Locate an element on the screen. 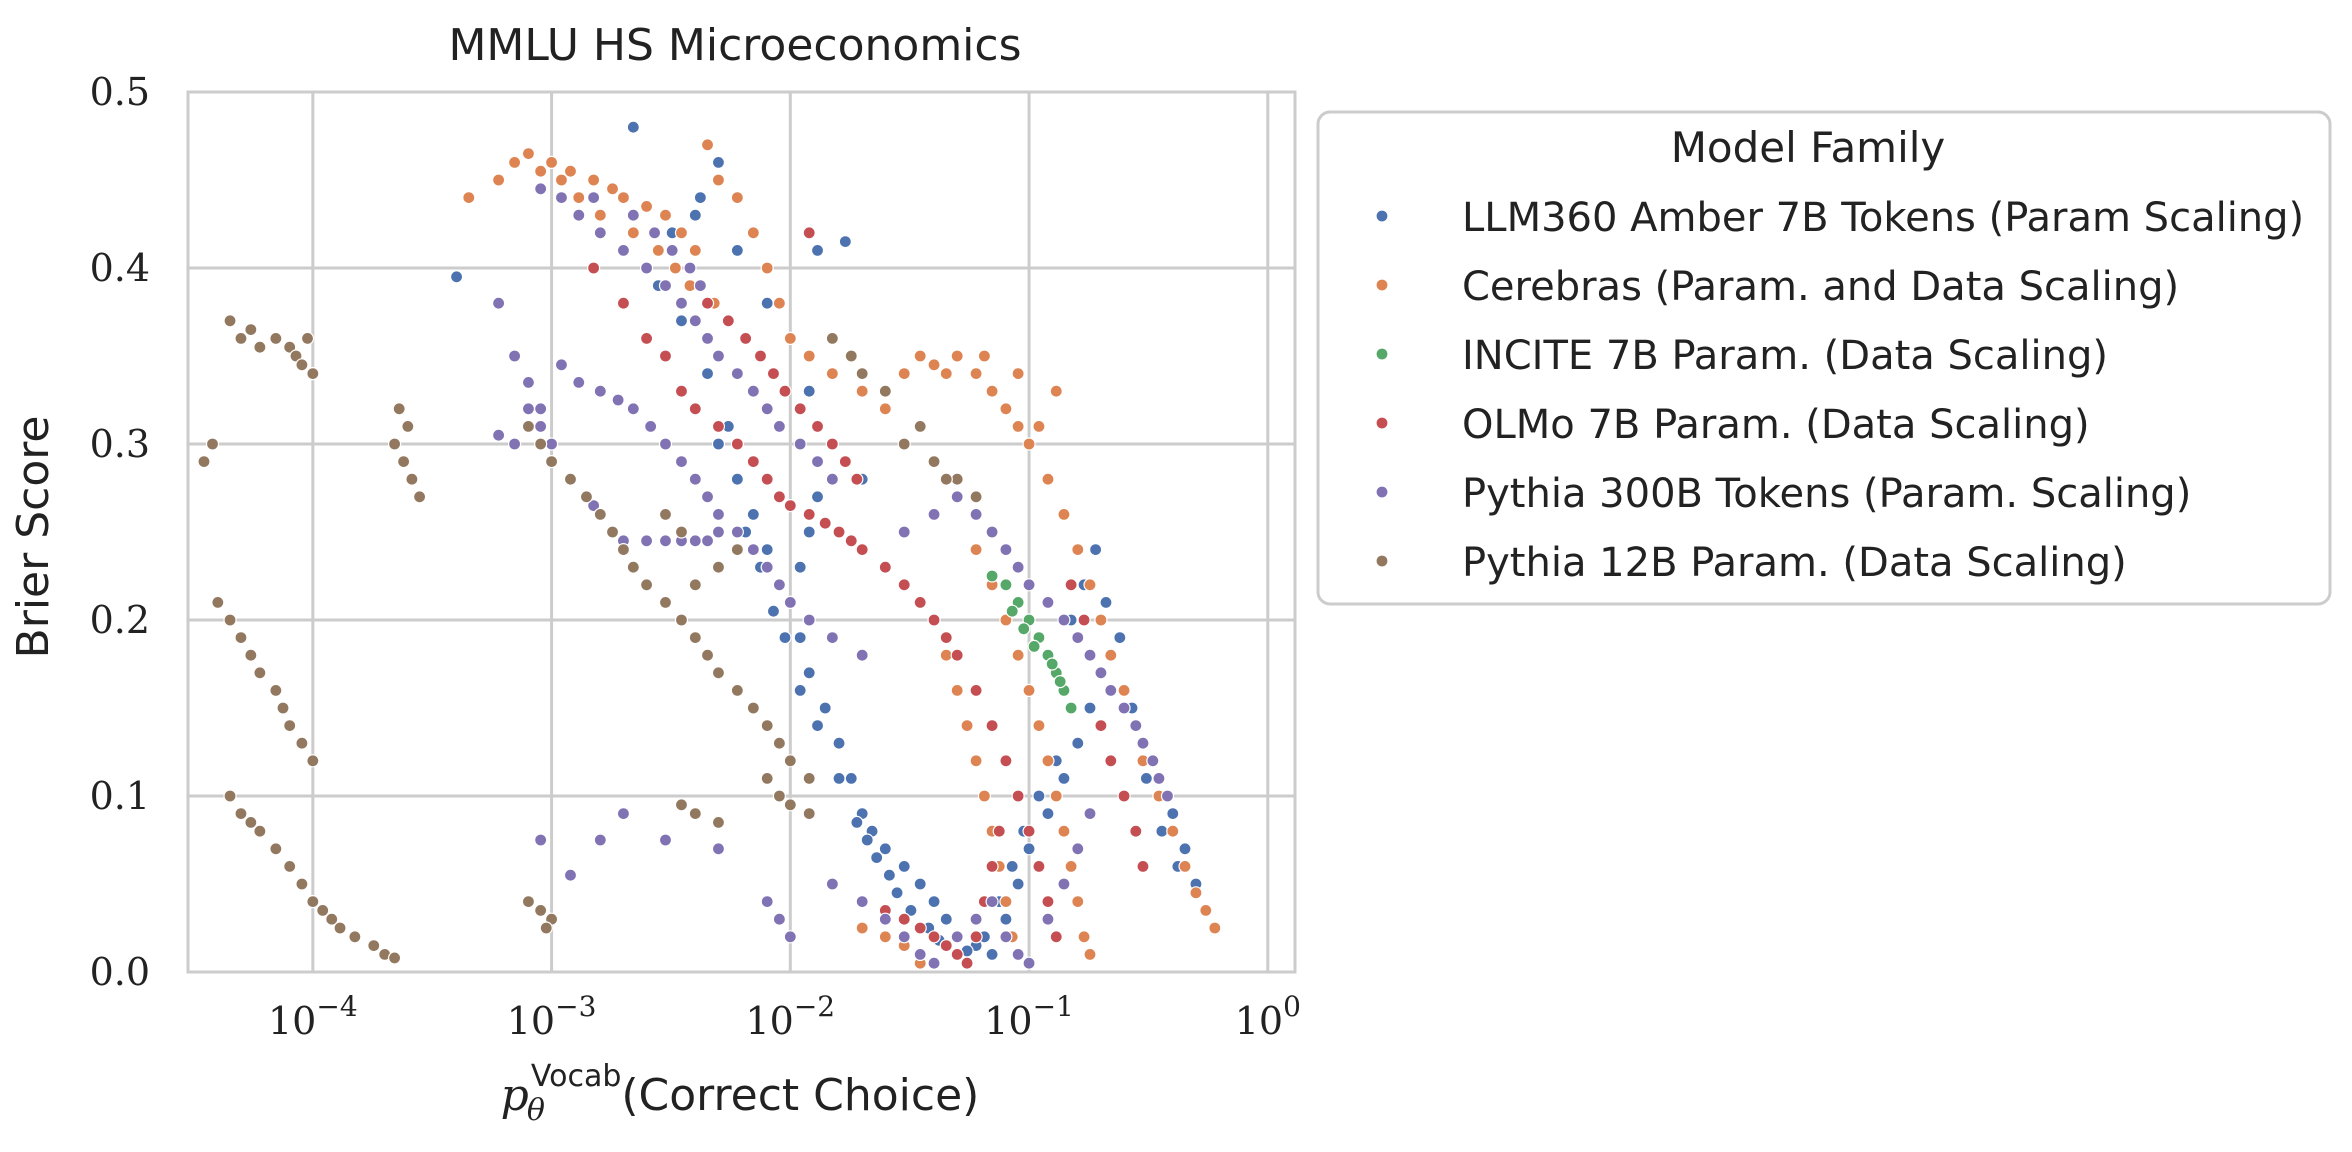  y-tick-label: 0.5 is located at coordinates (120, 92).